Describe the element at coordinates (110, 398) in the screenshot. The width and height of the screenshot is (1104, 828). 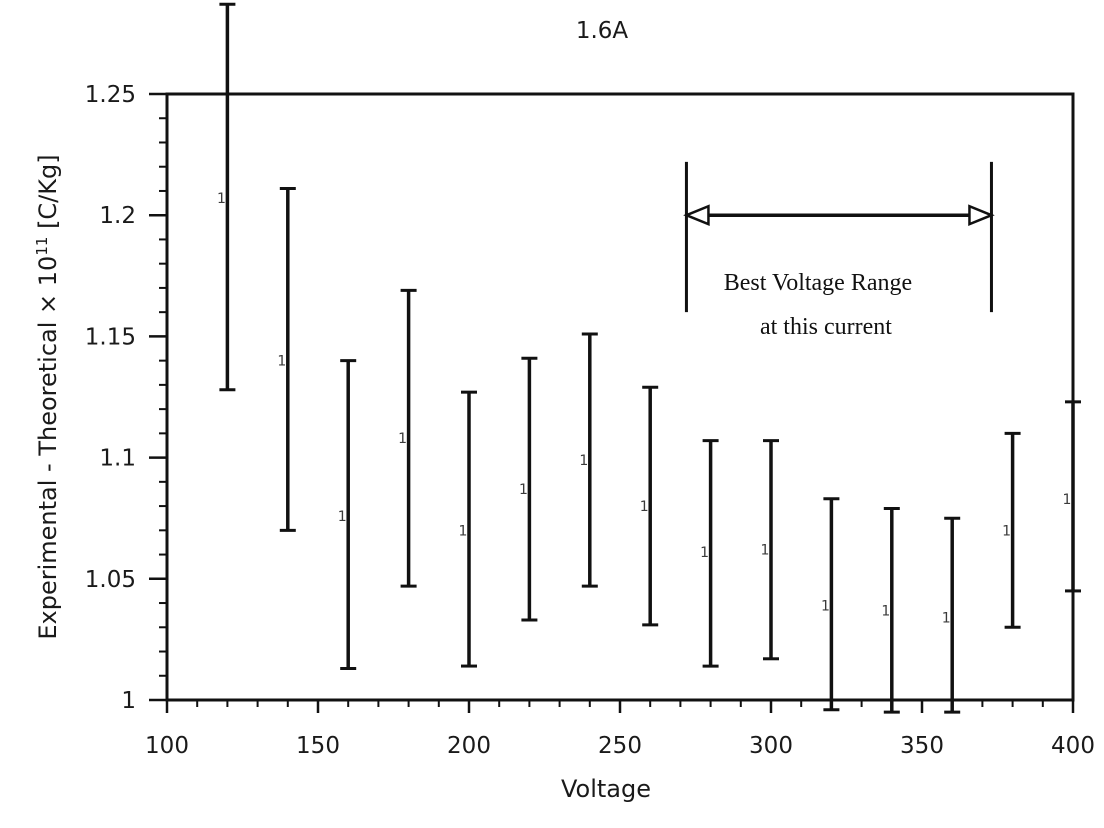
I see `y-tick-labels: 1 1.05 1.1 1.15 1.2 1.25` at that location.